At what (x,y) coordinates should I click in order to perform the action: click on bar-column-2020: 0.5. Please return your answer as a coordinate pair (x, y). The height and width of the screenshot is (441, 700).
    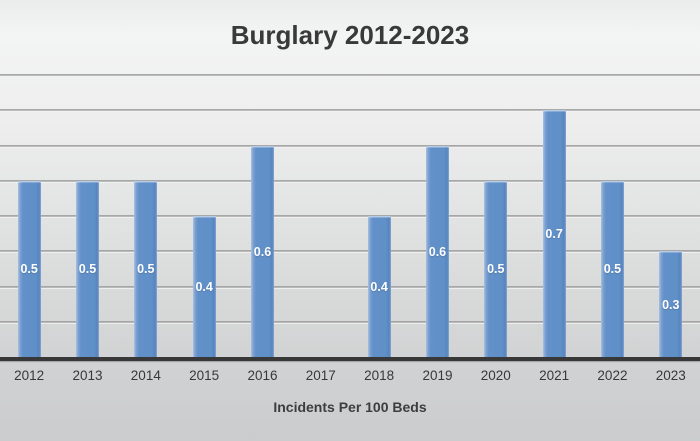
    Looking at the image, I should click on (496, 216).